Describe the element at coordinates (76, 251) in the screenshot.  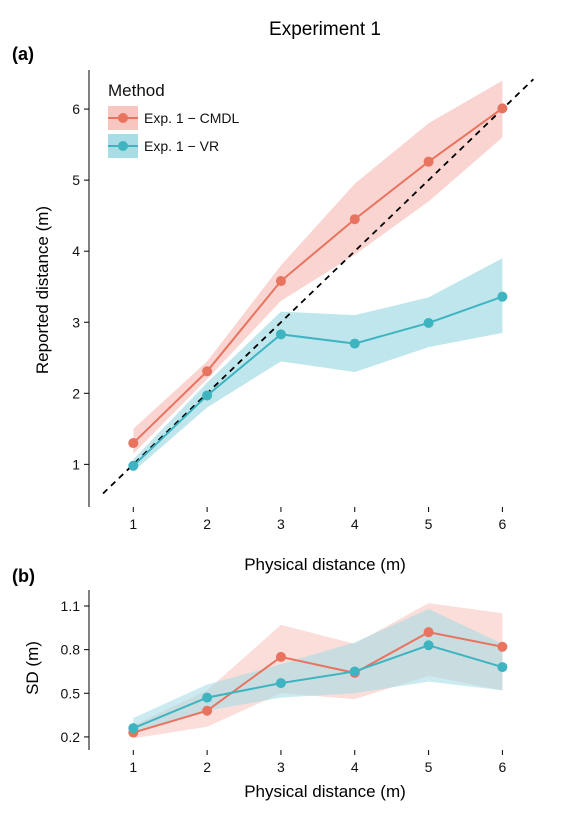
I see `panel-a-y-tick-label: 4` at that location.